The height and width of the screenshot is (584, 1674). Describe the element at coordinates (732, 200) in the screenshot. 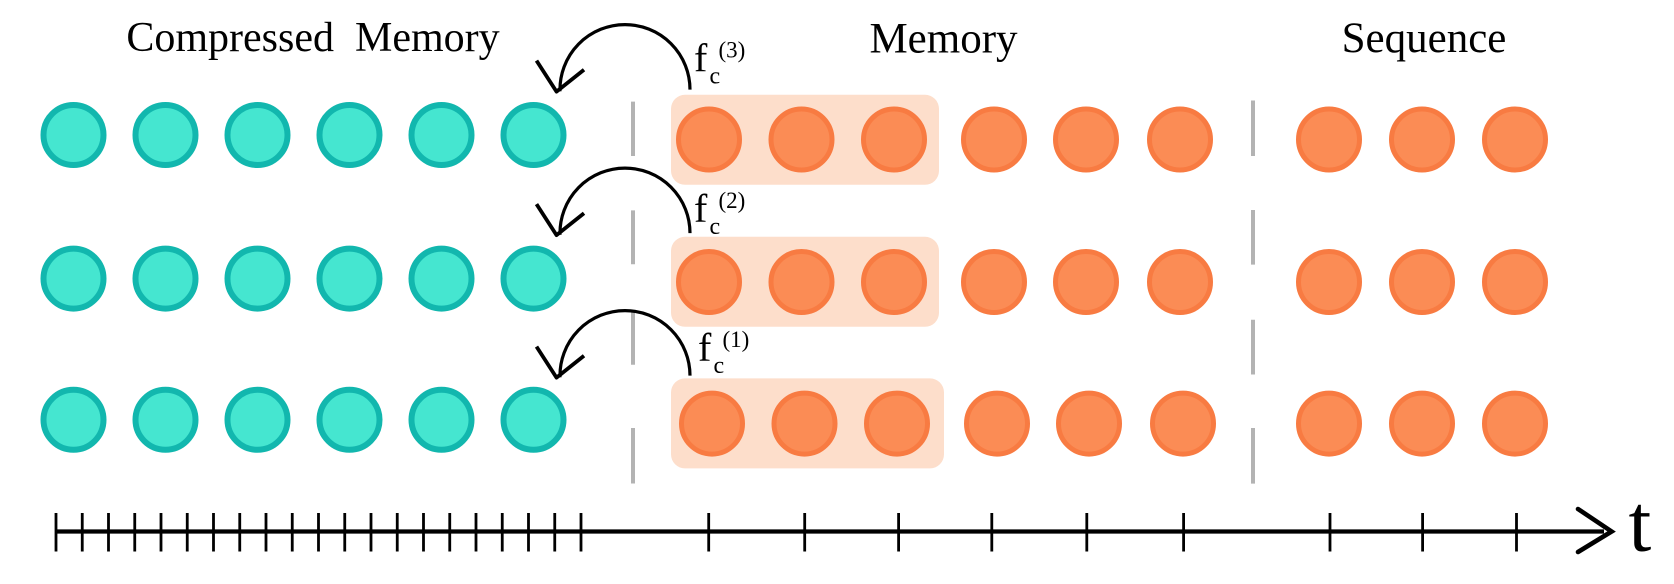

I see `svg-text: (2)` at that location.